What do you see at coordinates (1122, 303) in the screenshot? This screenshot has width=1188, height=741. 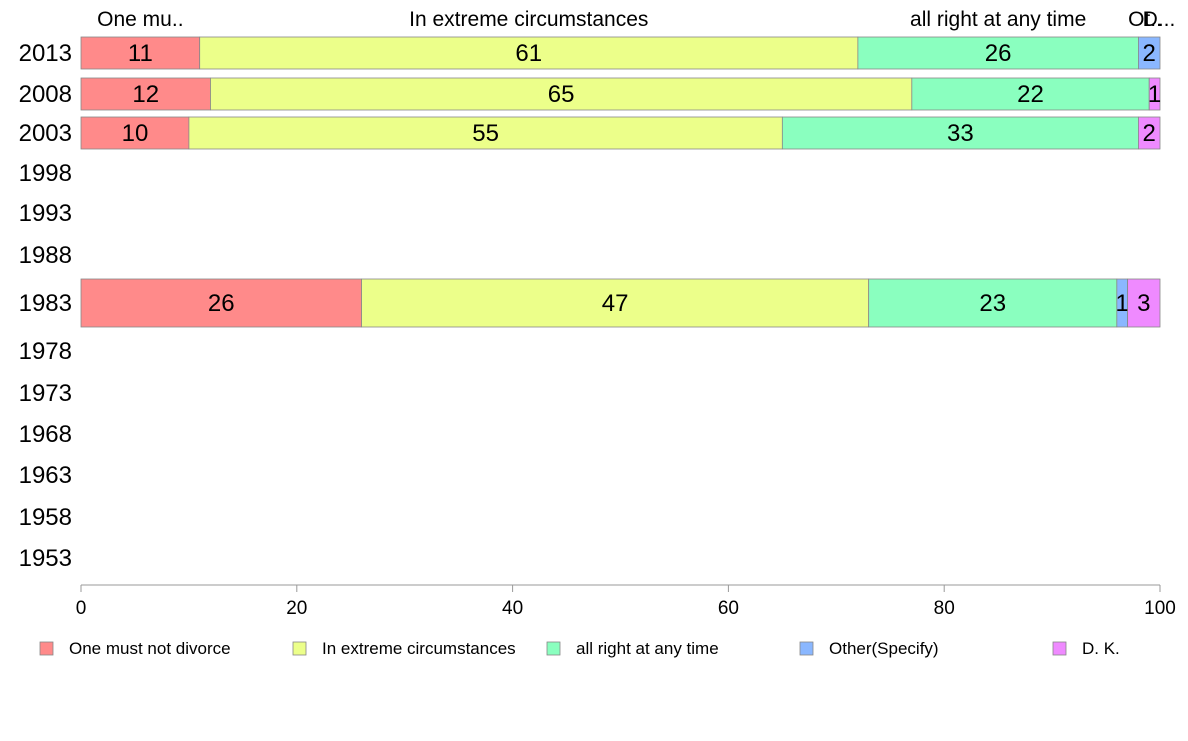 I see `bar-label-1983-series-3: 1` at bounding box center [1122, 303].